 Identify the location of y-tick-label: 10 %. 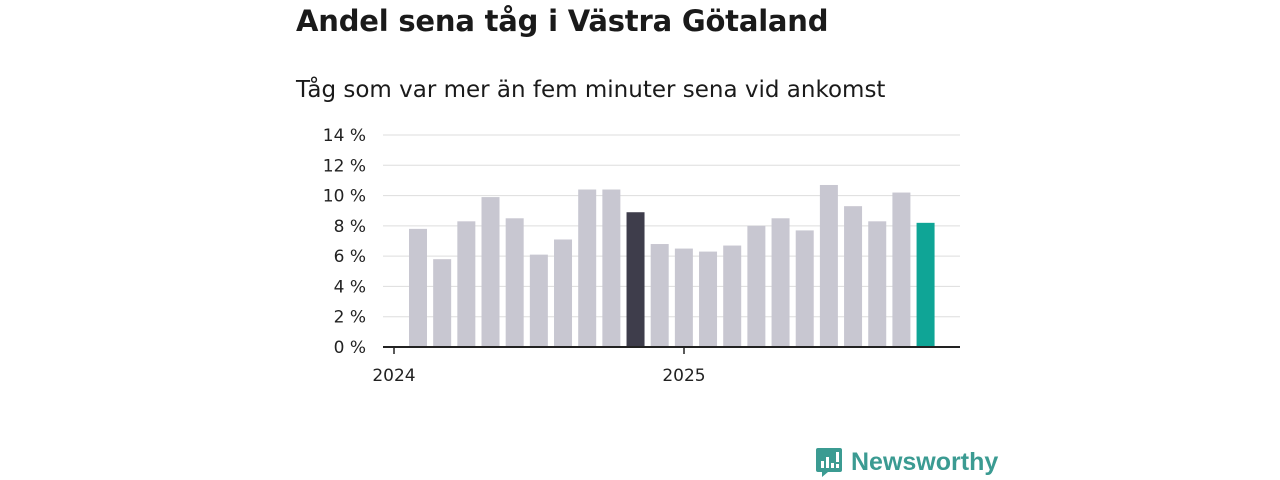
(344, 197).